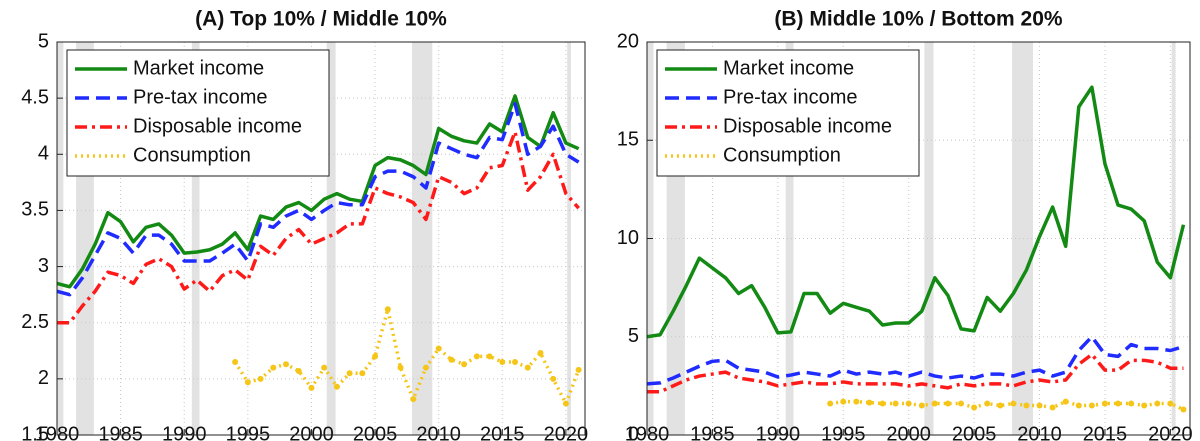 Image resolution: width=1200 pixels, height=441 pixels. Describe the element at coordinates (633, 336) in the screenshot. I see `y-tick-label: 5` at that location.